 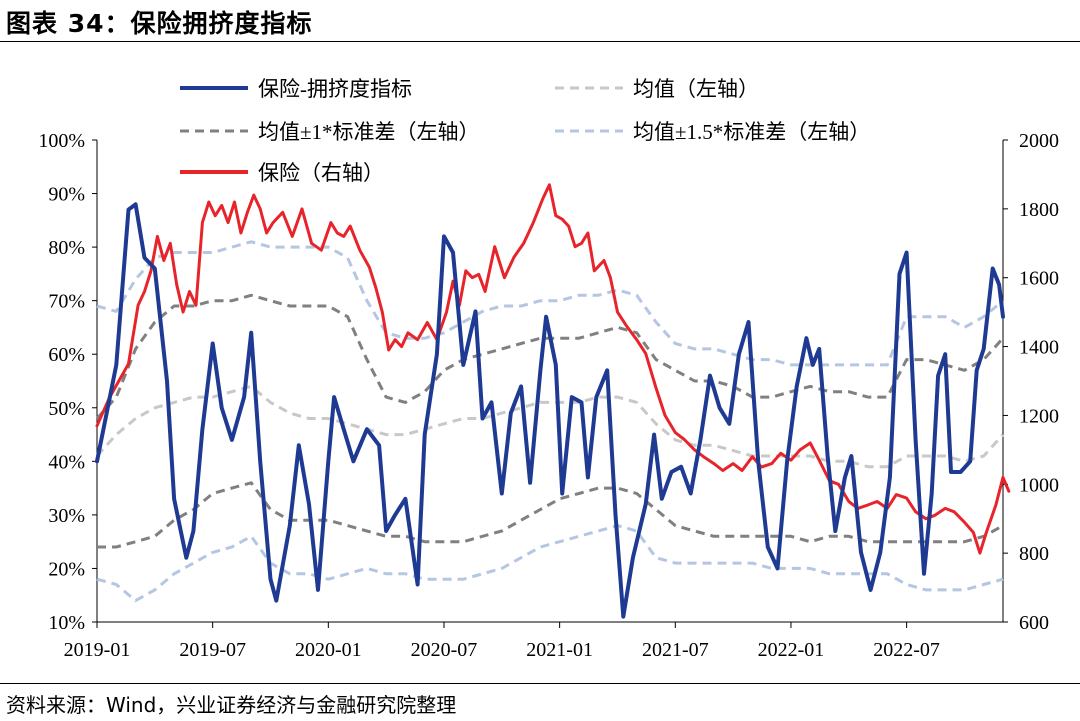 I want to click on legend-label-2: 均值±1*标准差（左轴）, so click(x=369, y=132).